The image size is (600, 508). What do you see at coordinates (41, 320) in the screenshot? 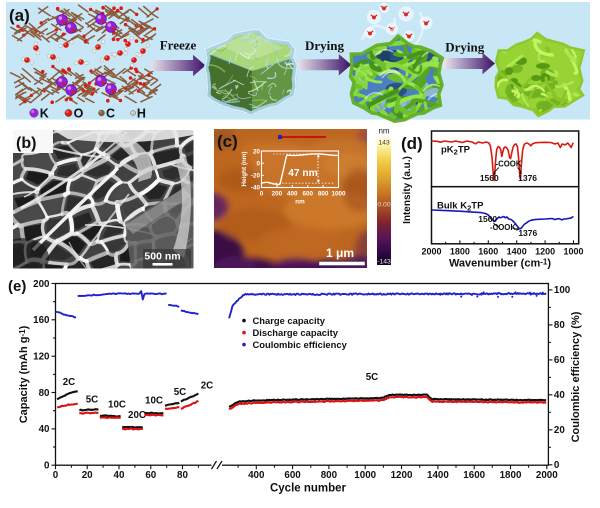
I see `svg-text: 160` at bounding box center [41, 320].